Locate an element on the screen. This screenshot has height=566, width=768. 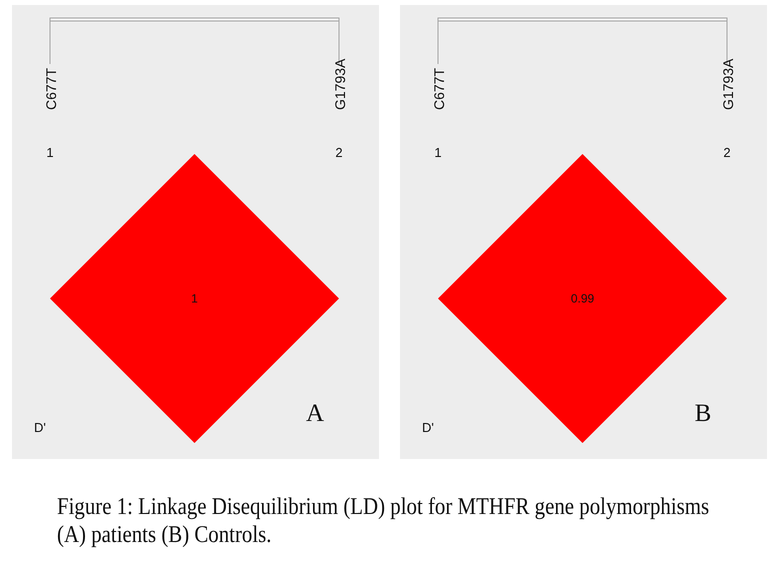
text: B is located at coordinates (703, 413).